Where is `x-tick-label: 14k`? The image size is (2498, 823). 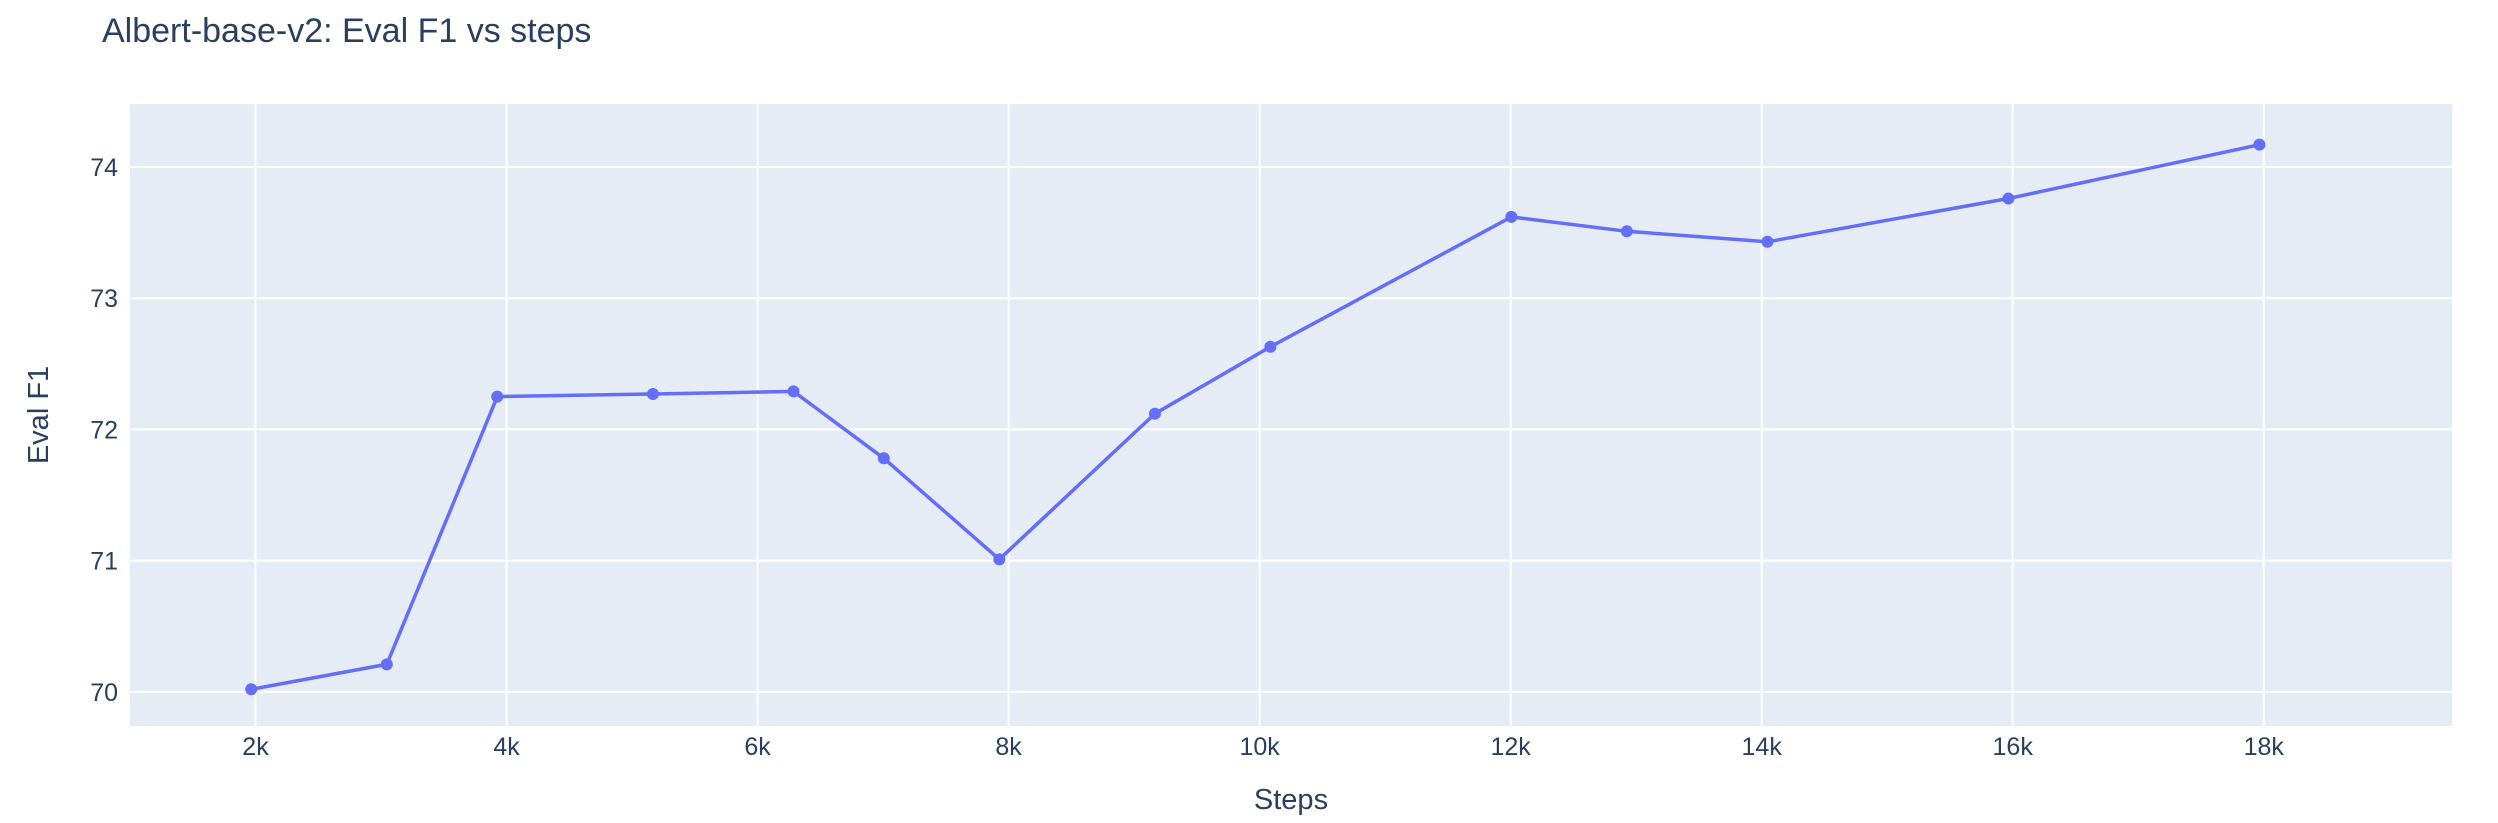
x-tick-label: 14k is located at coordinates (1762, 747).